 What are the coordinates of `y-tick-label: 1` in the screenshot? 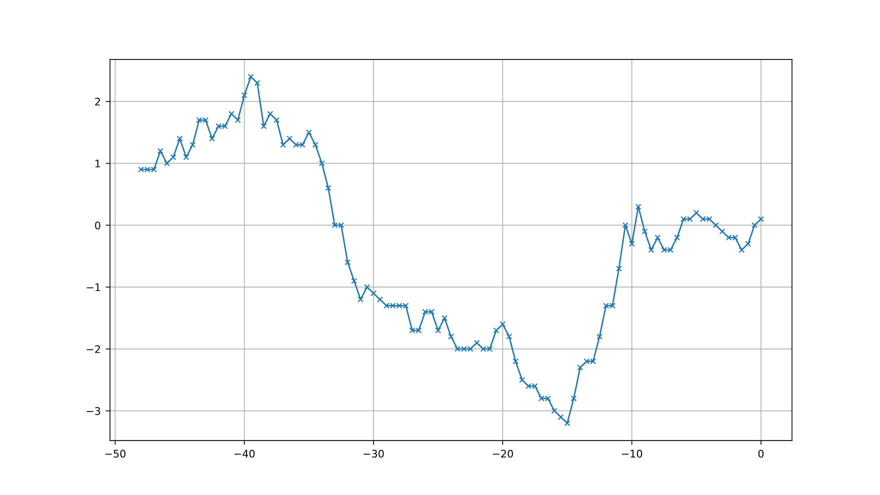 It's located at (97, 164).